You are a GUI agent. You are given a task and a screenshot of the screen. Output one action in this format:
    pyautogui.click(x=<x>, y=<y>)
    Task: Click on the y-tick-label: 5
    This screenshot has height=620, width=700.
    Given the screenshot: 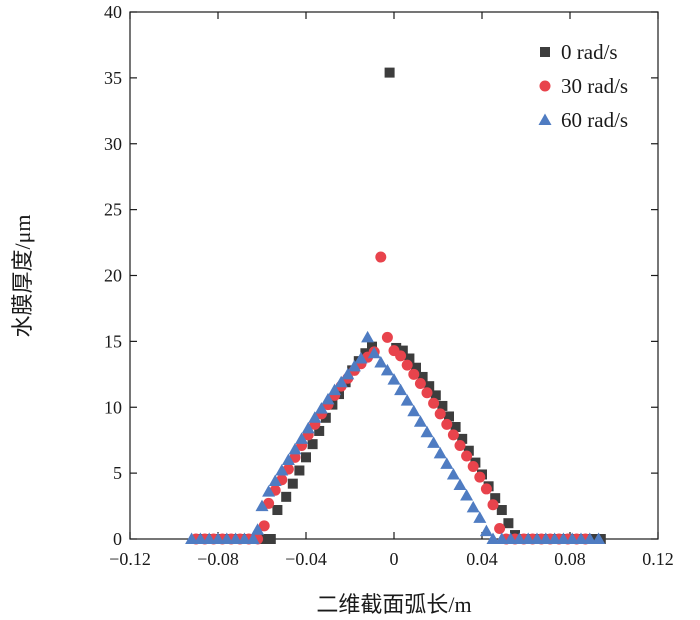 What is the action you would take?
    pyautogui.click(x=117, y=473)
    